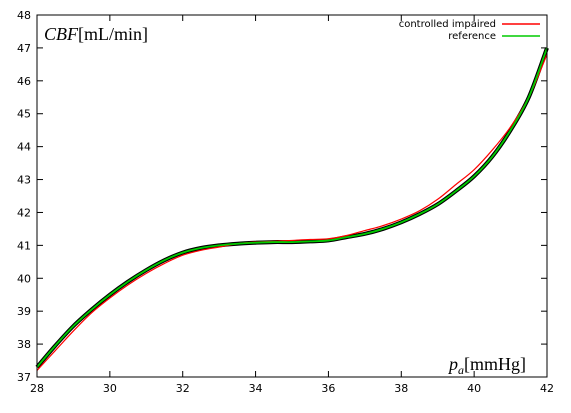  I want to click on y-axis-unit: [mL/min], so click(113, 34).